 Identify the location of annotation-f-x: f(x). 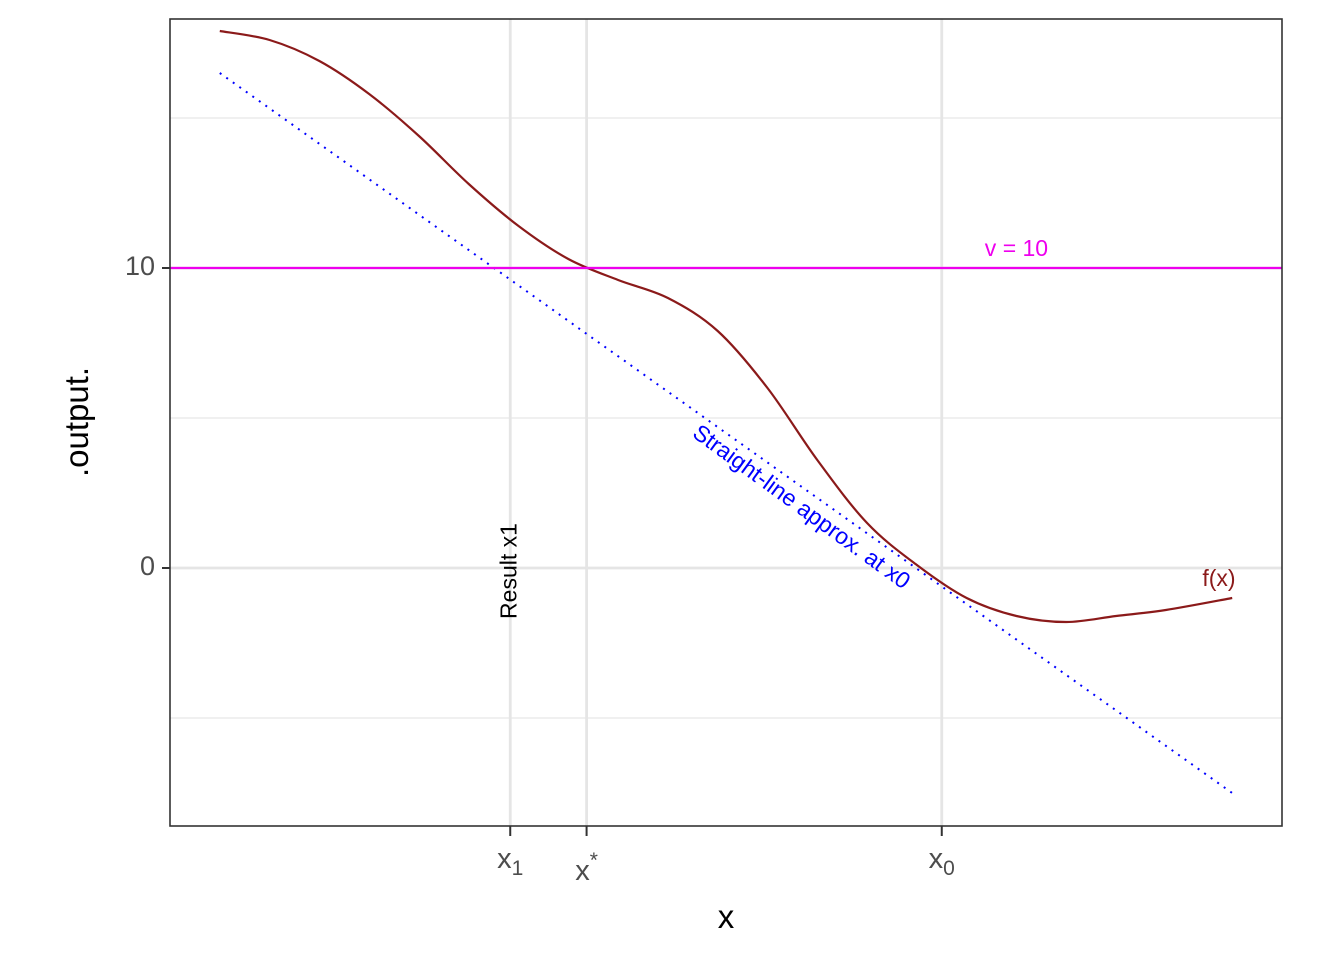
(1218, 578).